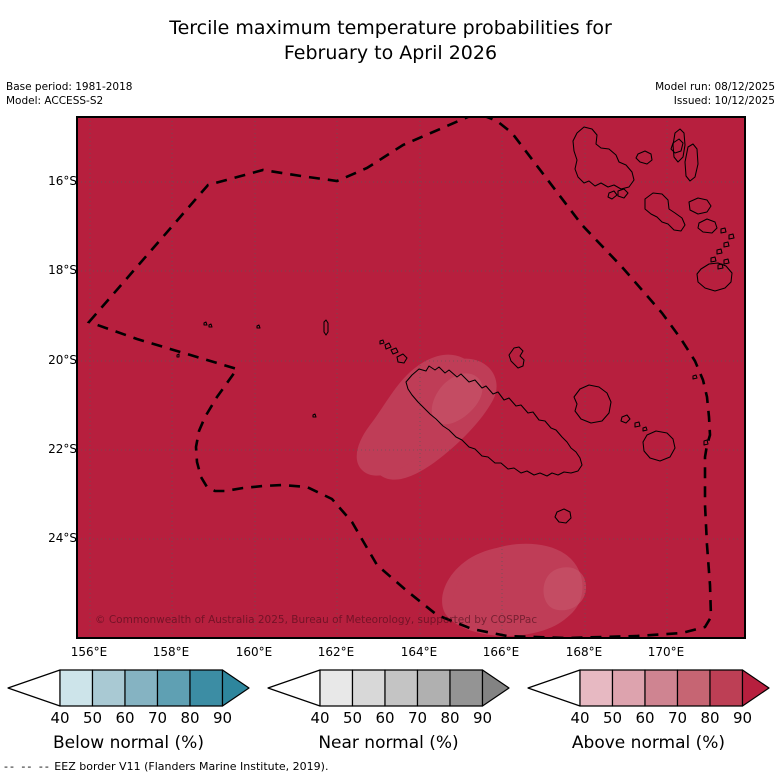  Describe the element at coordinates (388, 346) in the screenshot. I see `coastline-islet-n2` at that location.